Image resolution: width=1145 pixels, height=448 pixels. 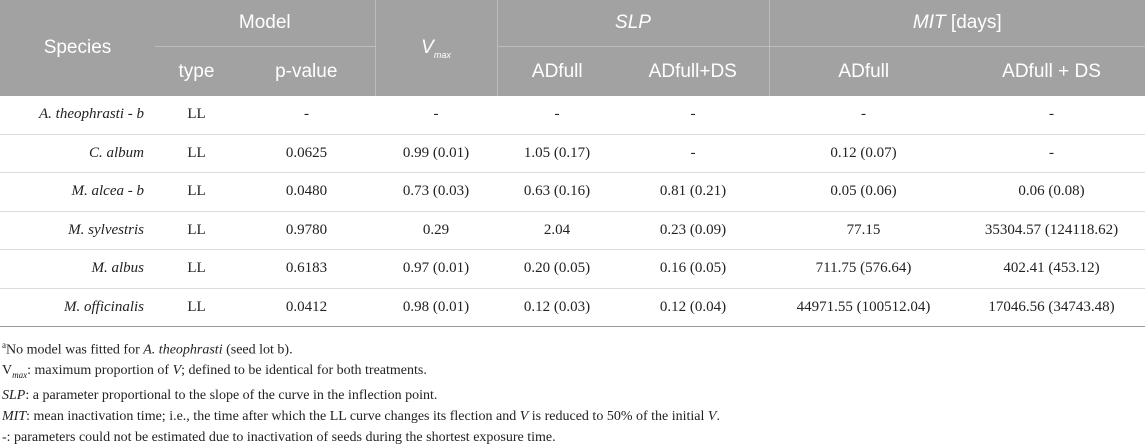 I want to click on footnote-vmax-sub: max, so click(x=20, y=375).